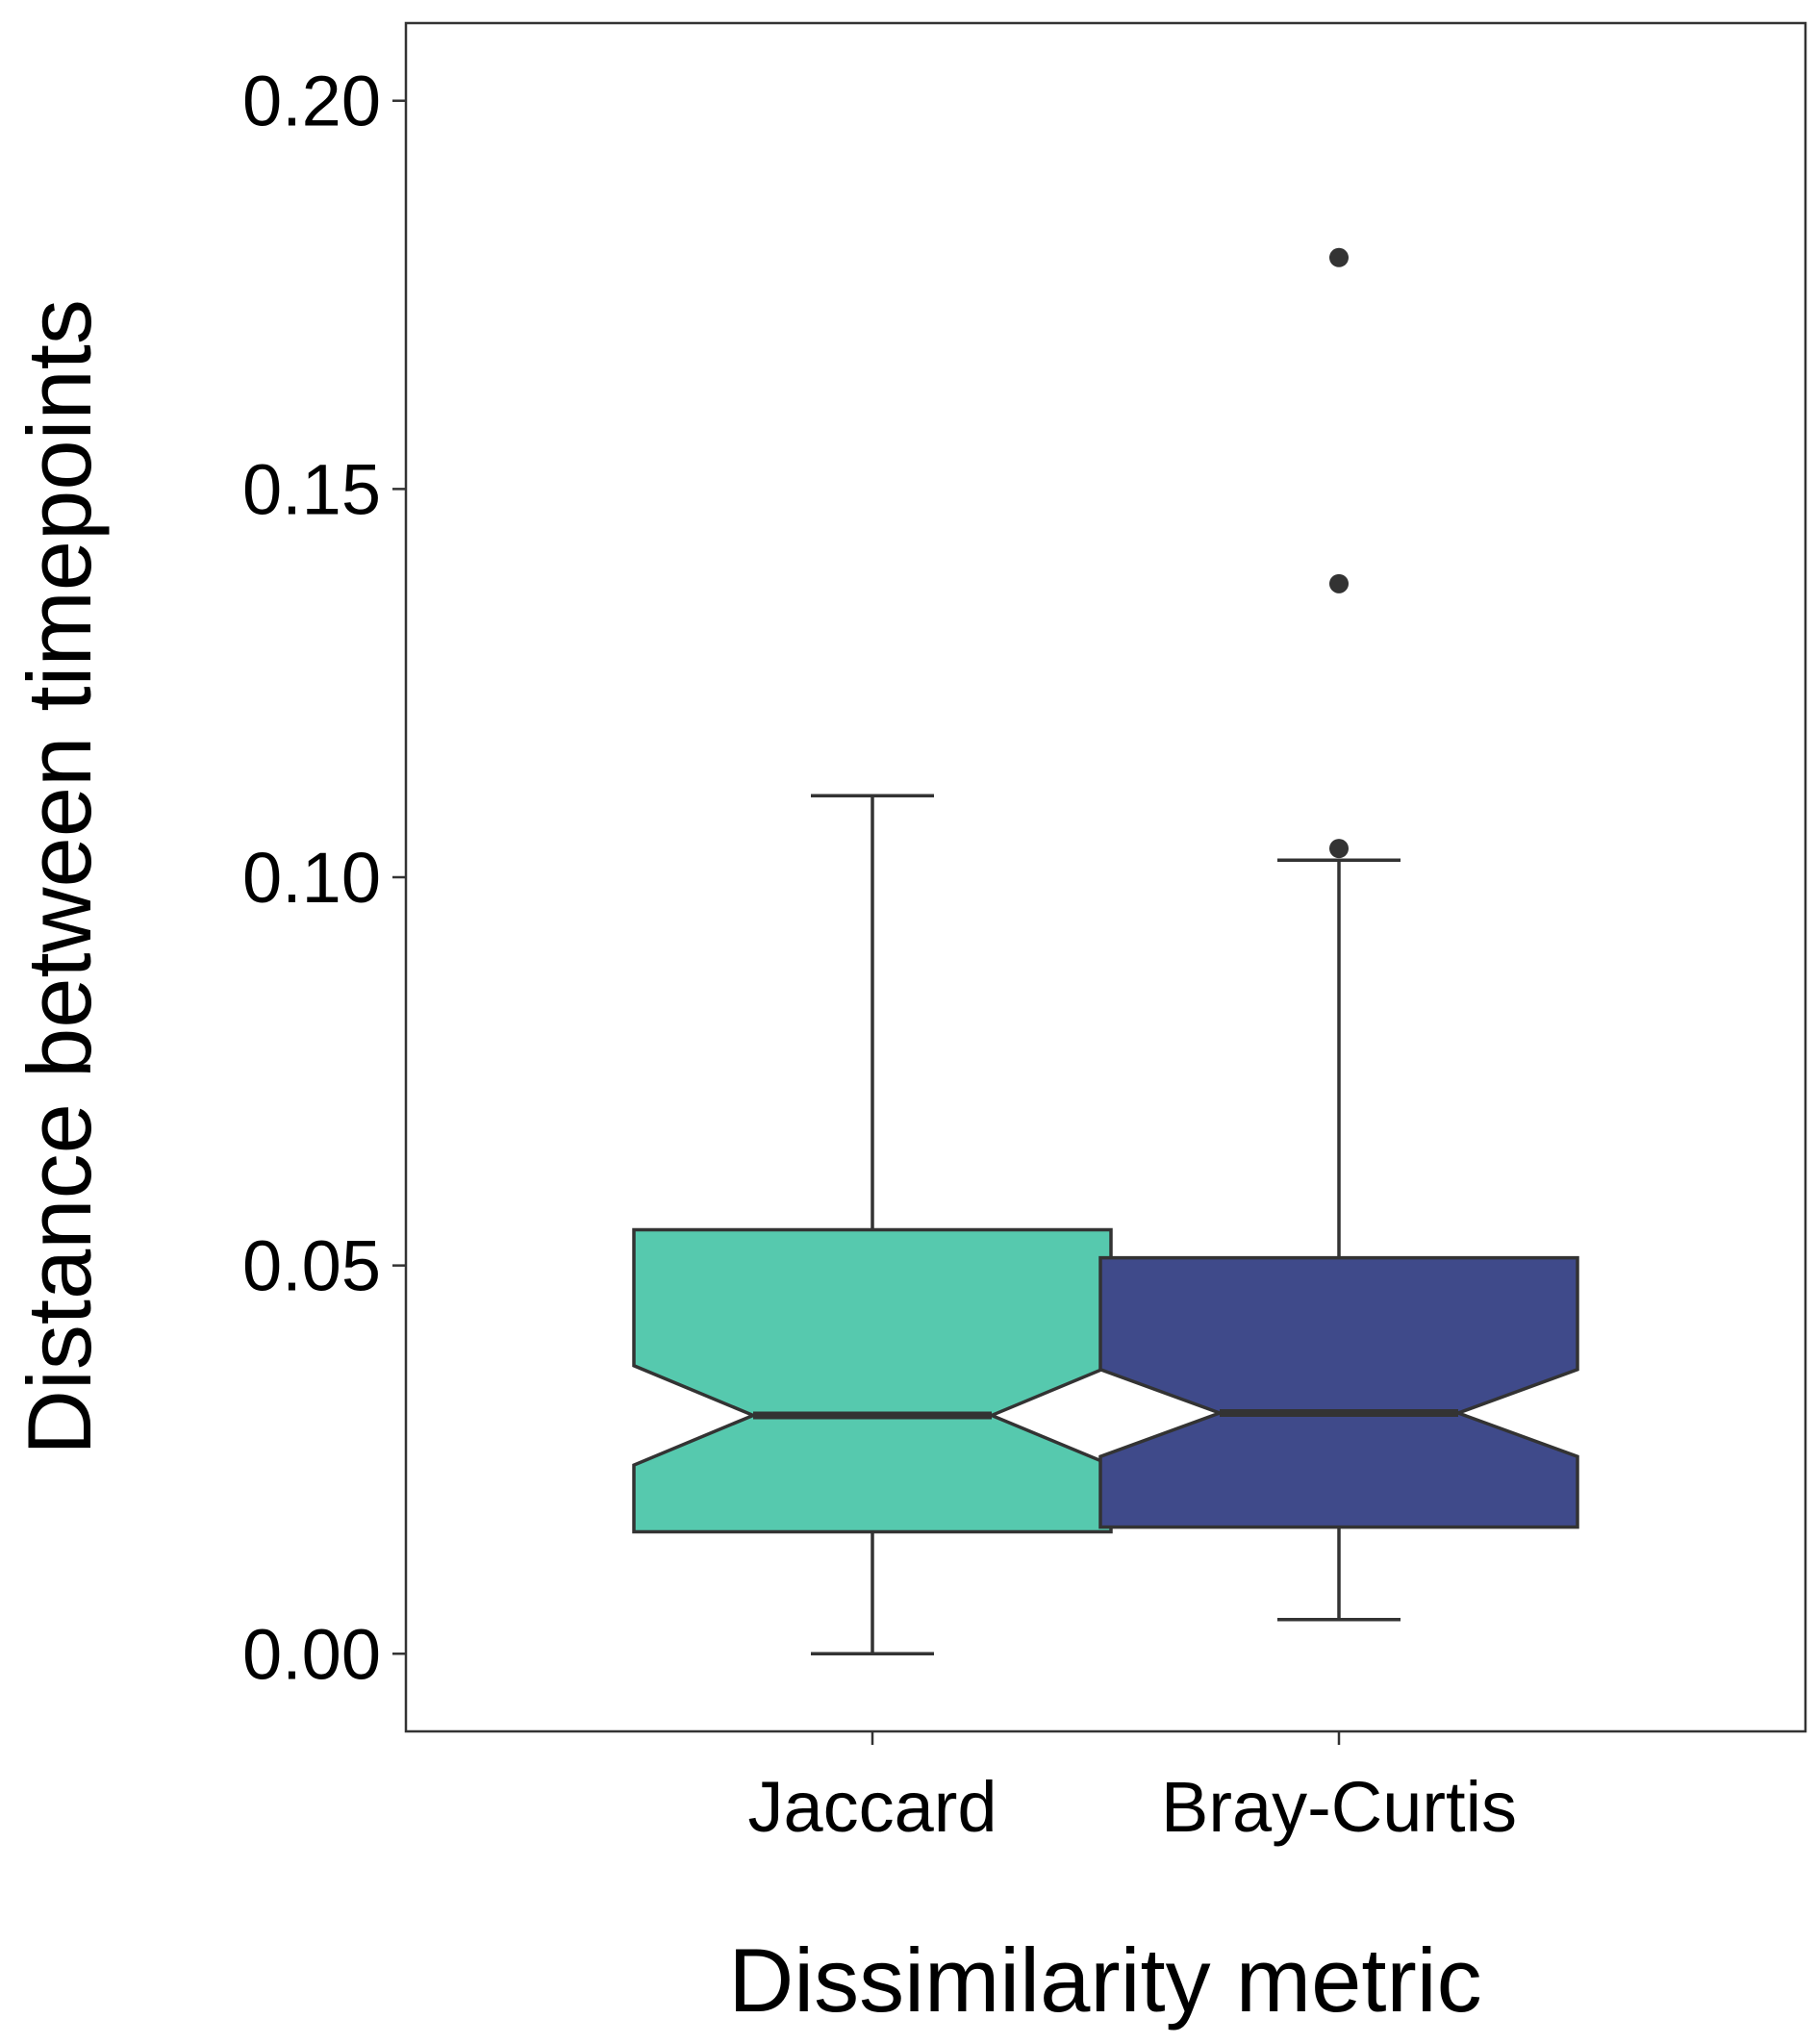 The height and width of the screenshot is (2044, 1817). I want to click on y-tick-label: 0.15, so click(312, 489).